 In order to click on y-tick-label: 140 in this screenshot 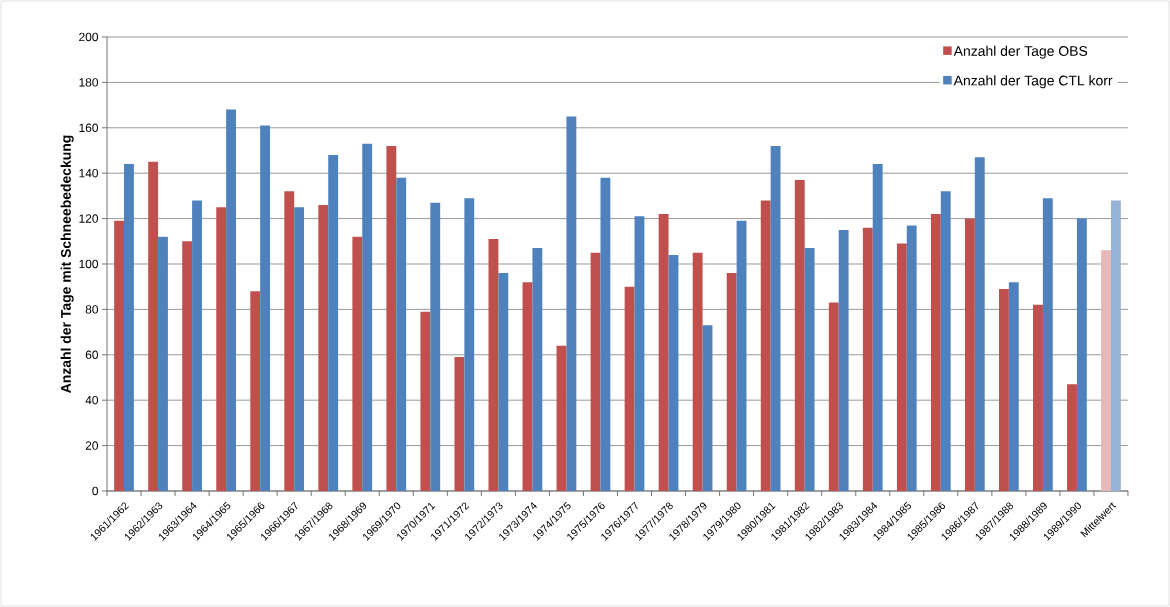, I will do `click(89, 173)`.